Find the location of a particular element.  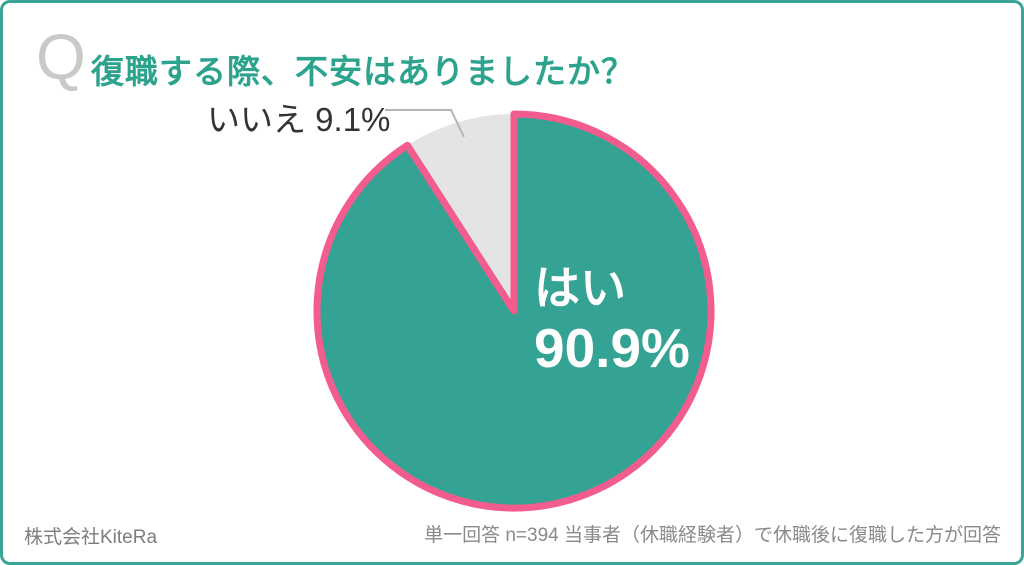

callout-leader-line is located at coordinates (425, 123).